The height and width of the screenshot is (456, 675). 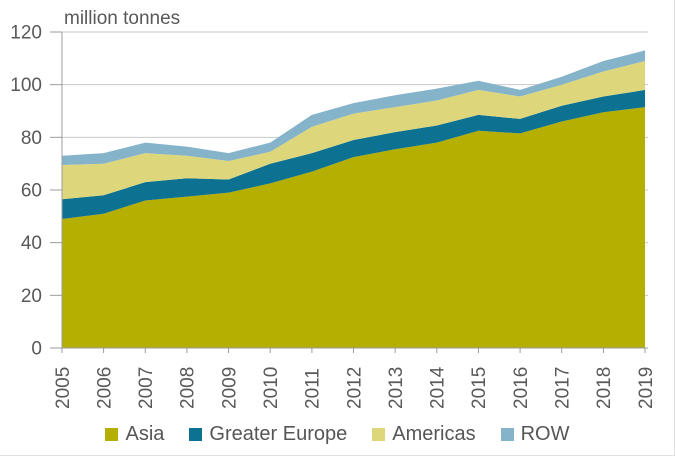 I want to click on x-axis-label: 2017, so click(x=563, y=388).